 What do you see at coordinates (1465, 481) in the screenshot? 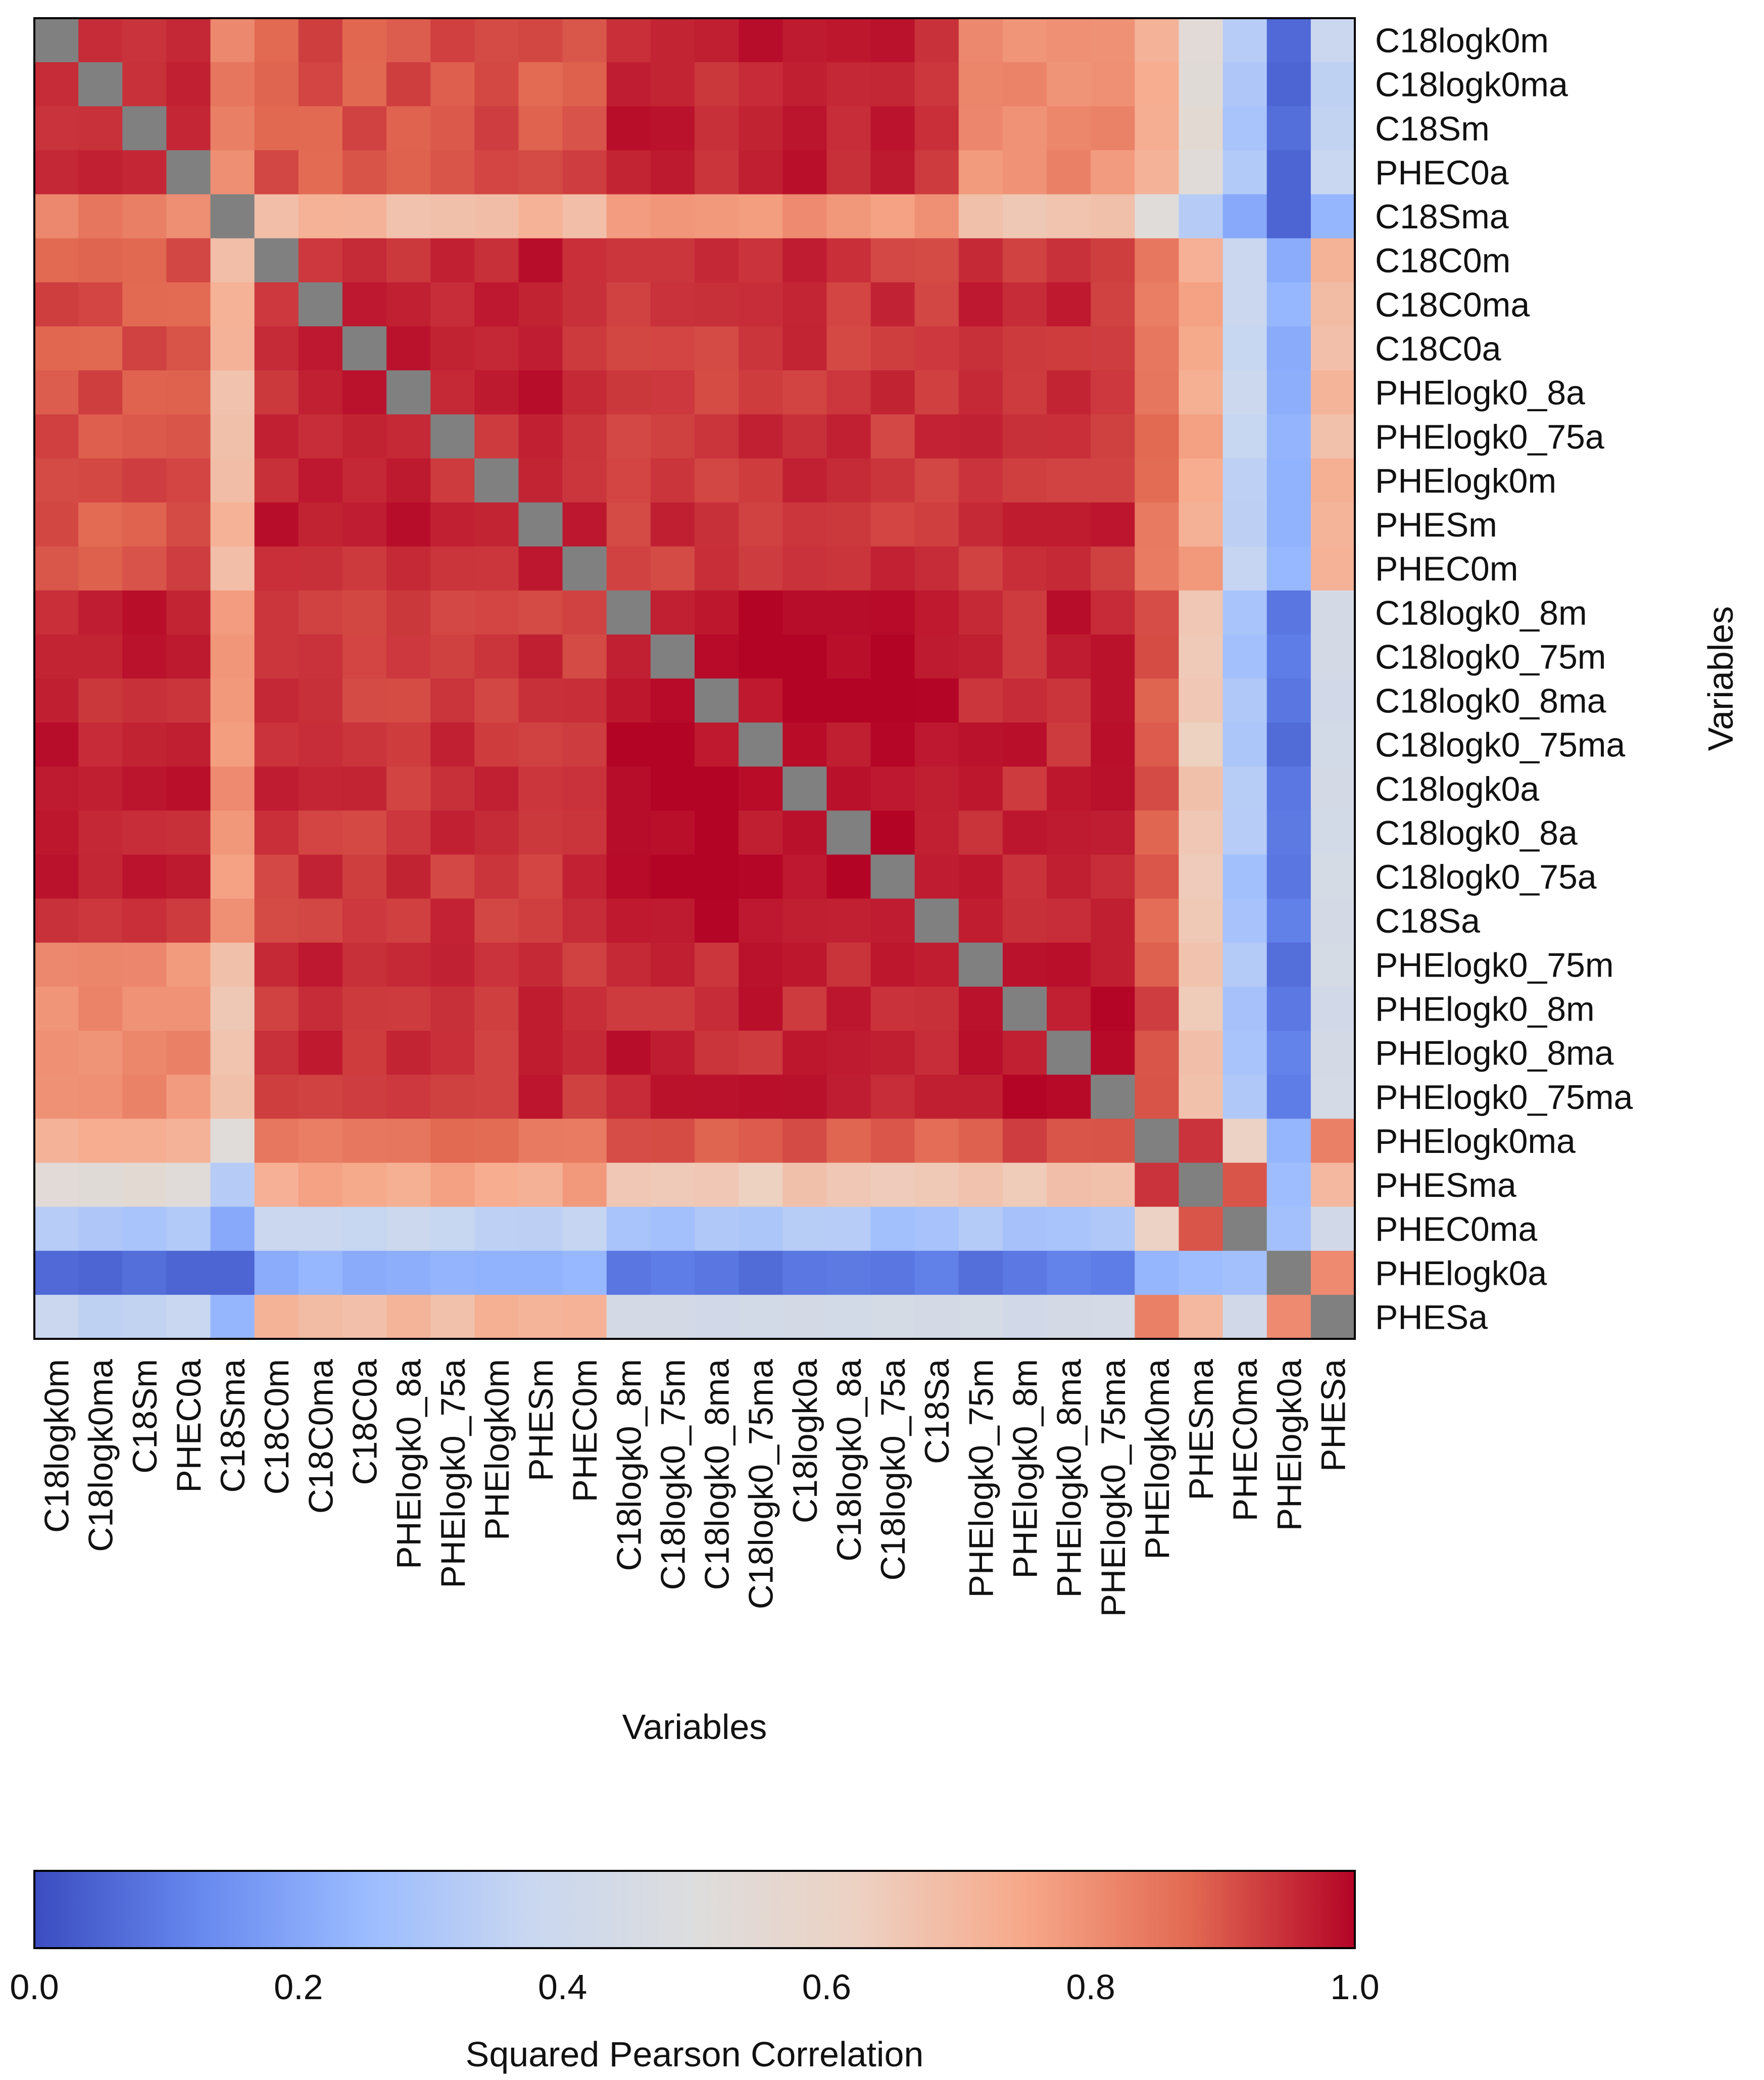
I see `y-tick-label: PHElogk0m` at bounding box center [1465, 481].